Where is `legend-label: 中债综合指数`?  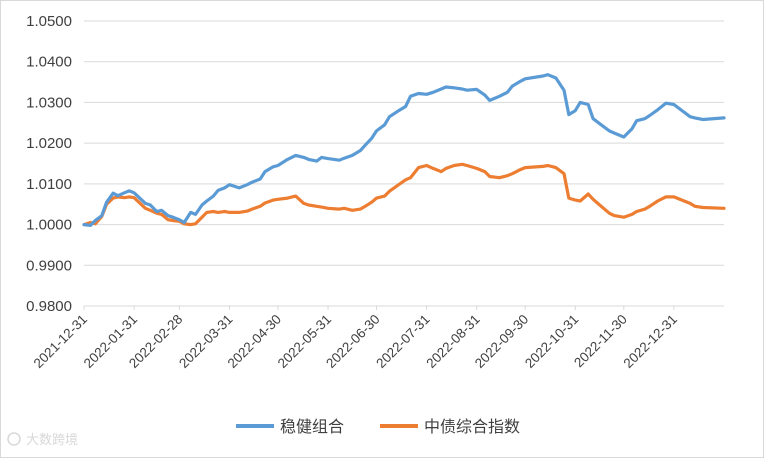
legend-label: 中债综合指数 is located at coordinates (472, 426).